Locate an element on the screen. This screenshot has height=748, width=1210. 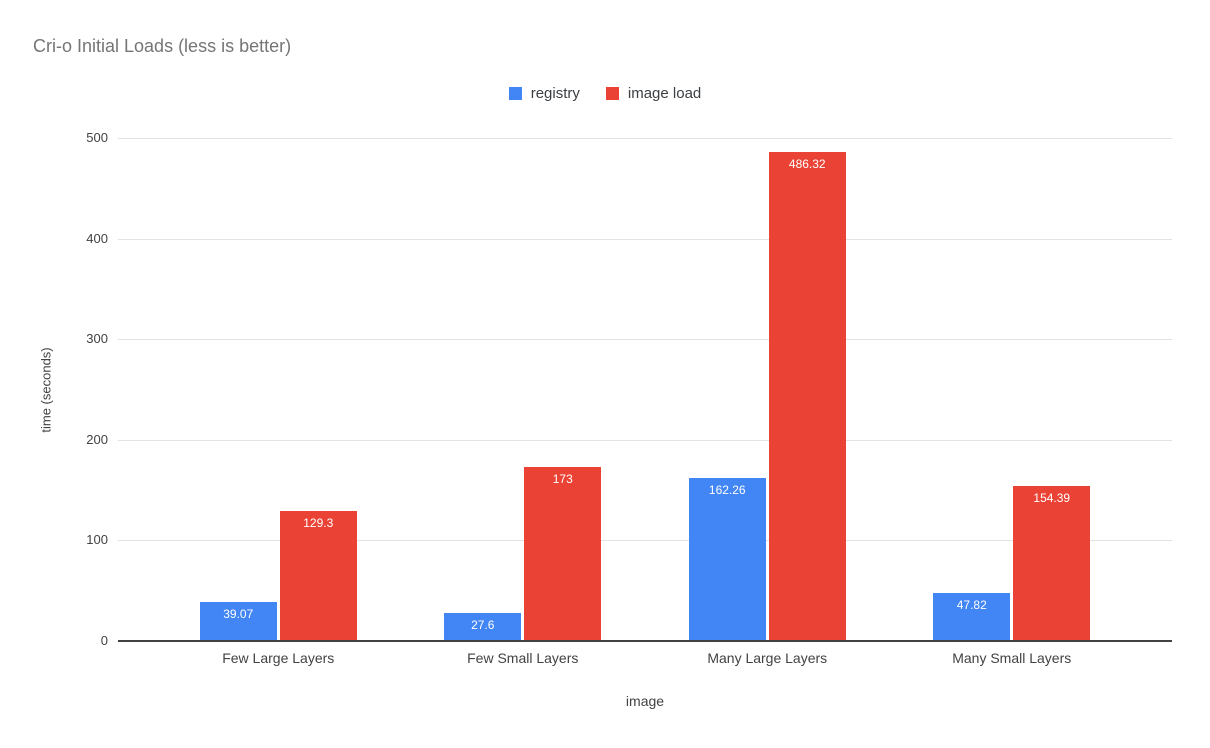
bar-group-many-large-layers: 162.26 486.32 is located at coordinates (767, 389).